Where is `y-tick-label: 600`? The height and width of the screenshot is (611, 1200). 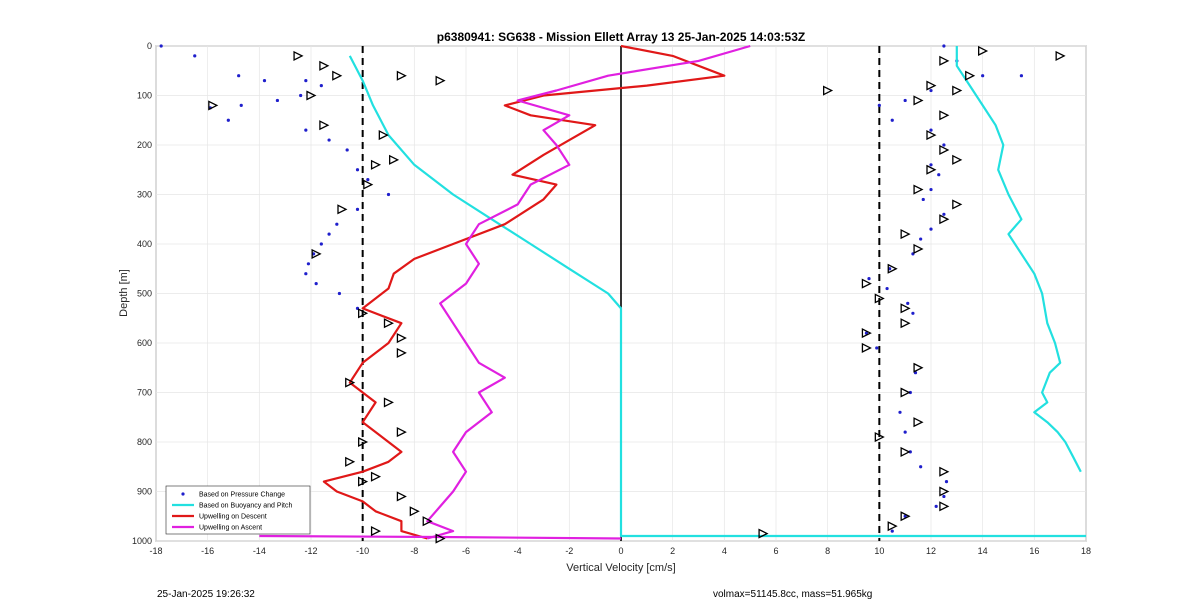
y-tick-label: 600 is located at coordinates (144, 343).